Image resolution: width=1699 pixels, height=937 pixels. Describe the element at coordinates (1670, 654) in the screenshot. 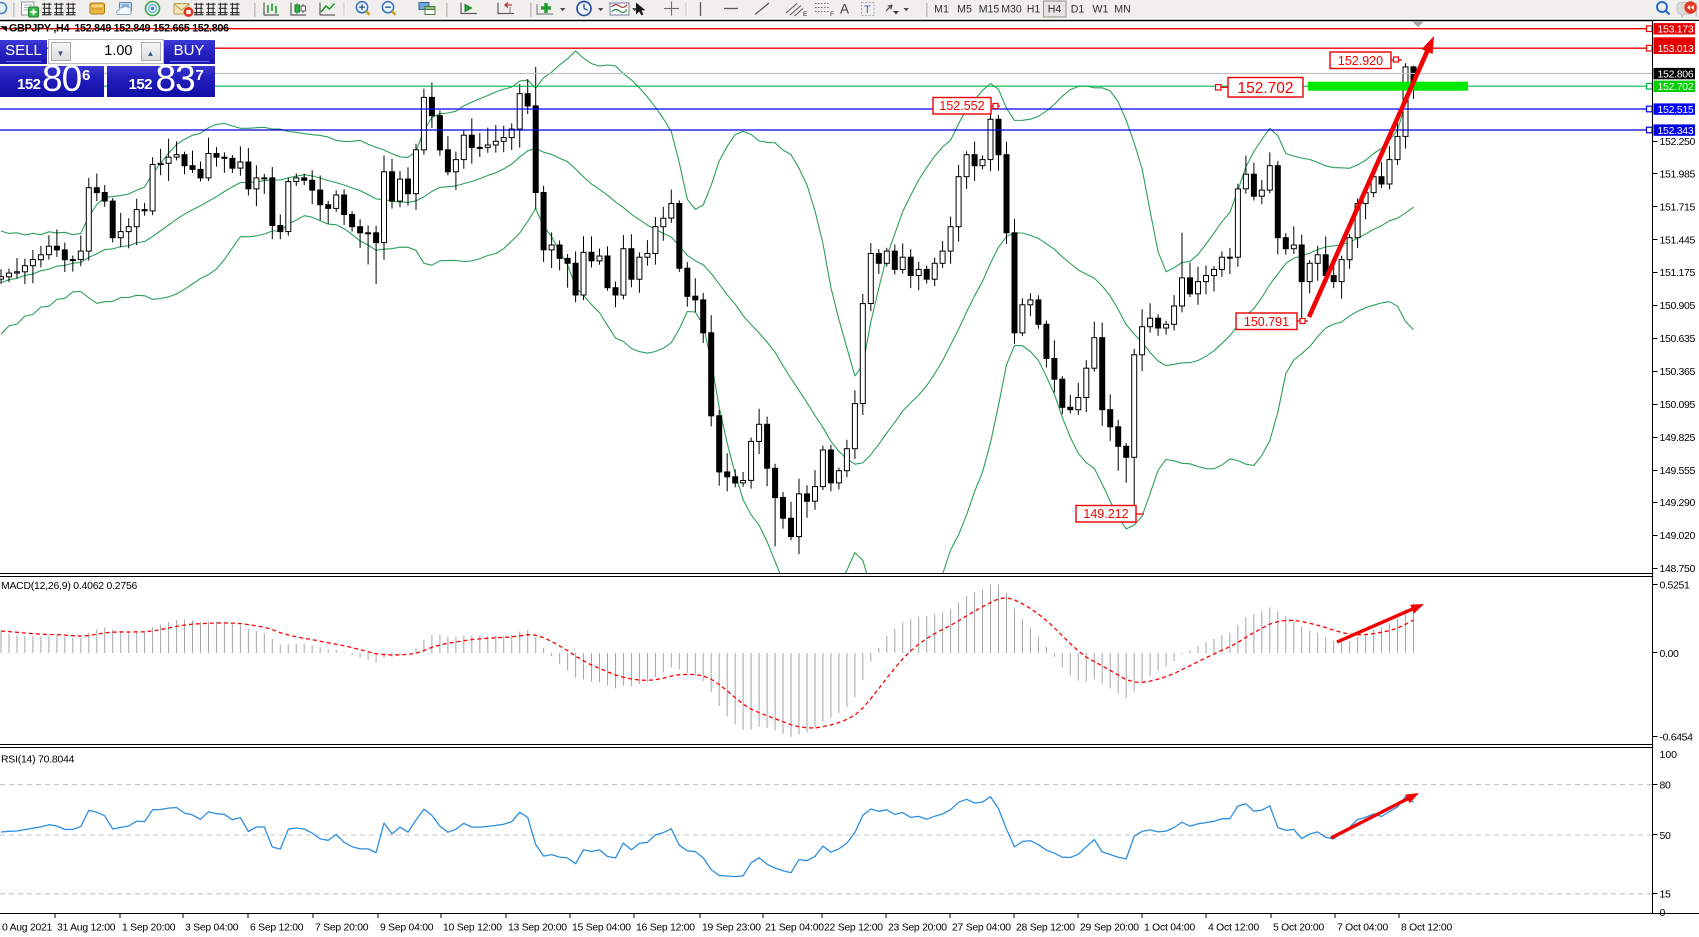

I see `svg-text: 0.00` at that location.